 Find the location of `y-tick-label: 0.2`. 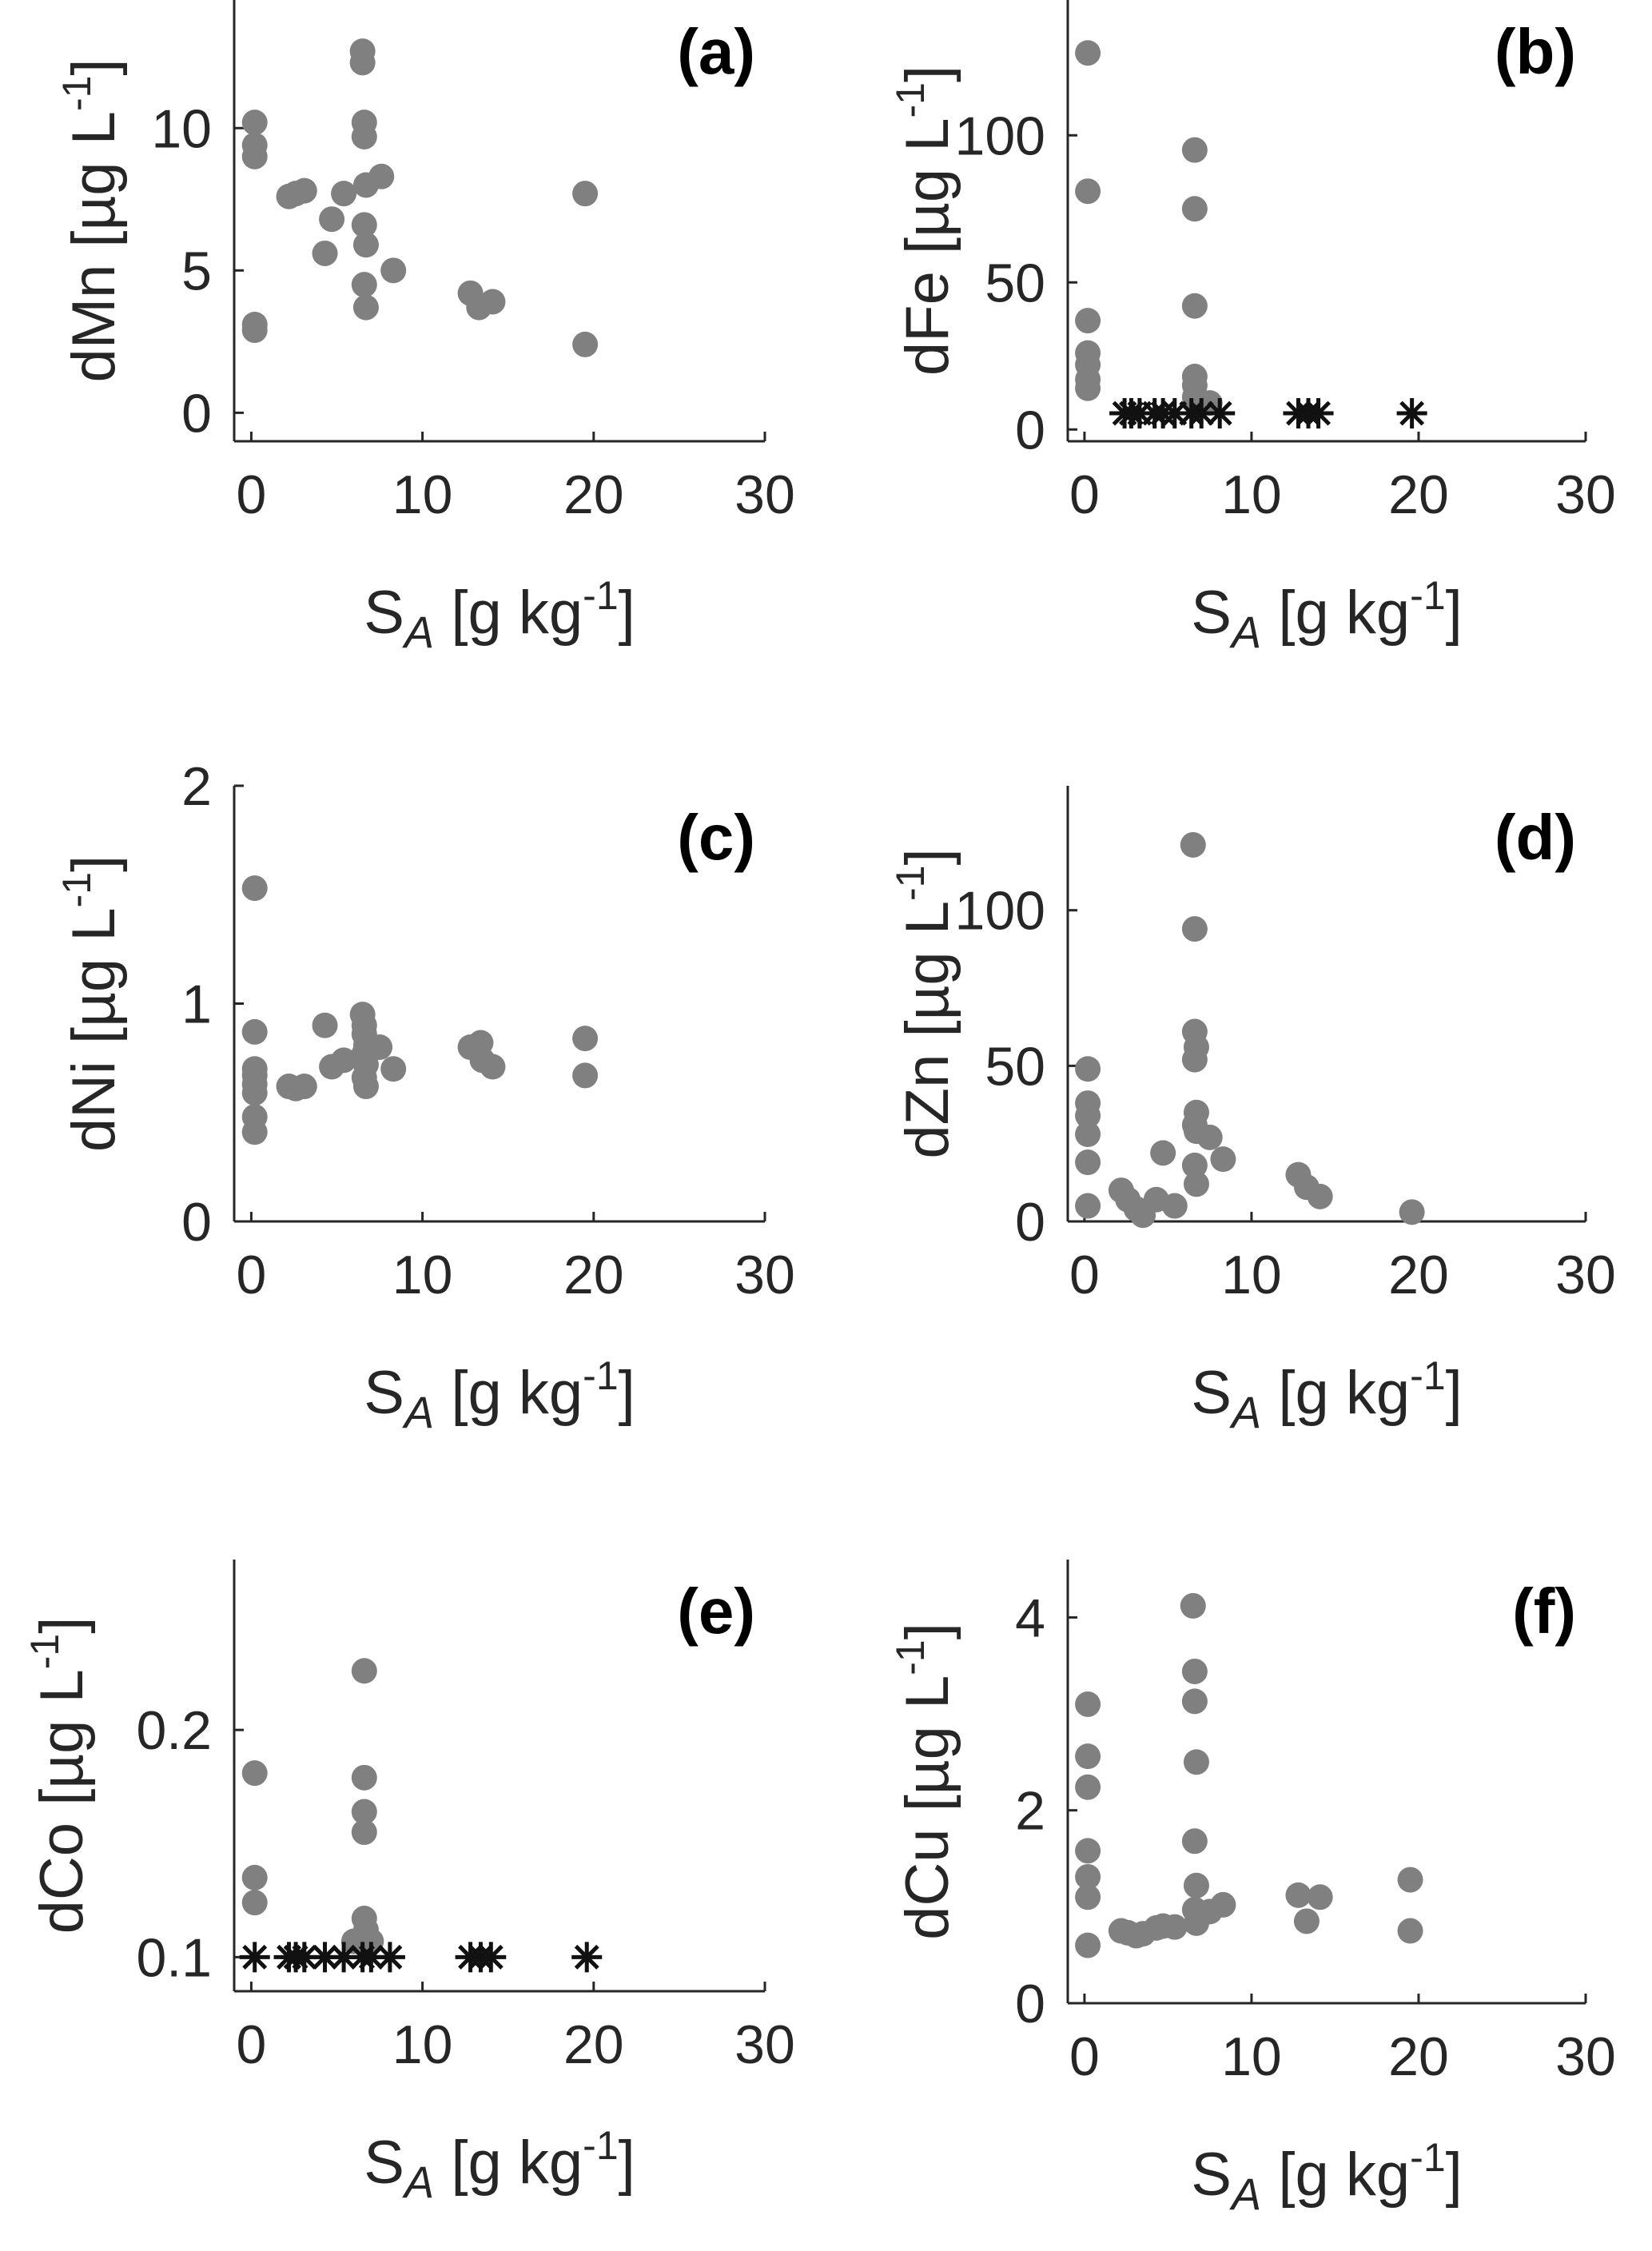

y-tick-label: 0.2 is located at coordinates (174, 1730).